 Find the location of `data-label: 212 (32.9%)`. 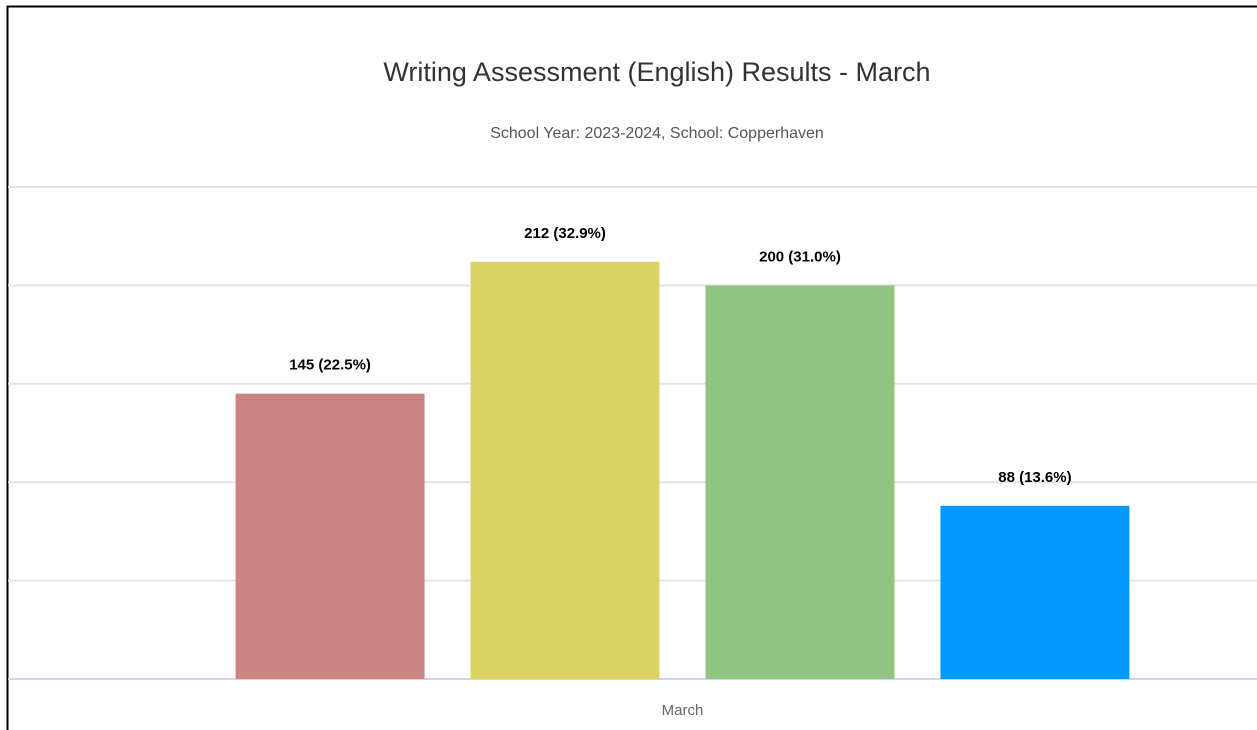

data-label: 212 (32.9%) is located at coordinates (565, 233).